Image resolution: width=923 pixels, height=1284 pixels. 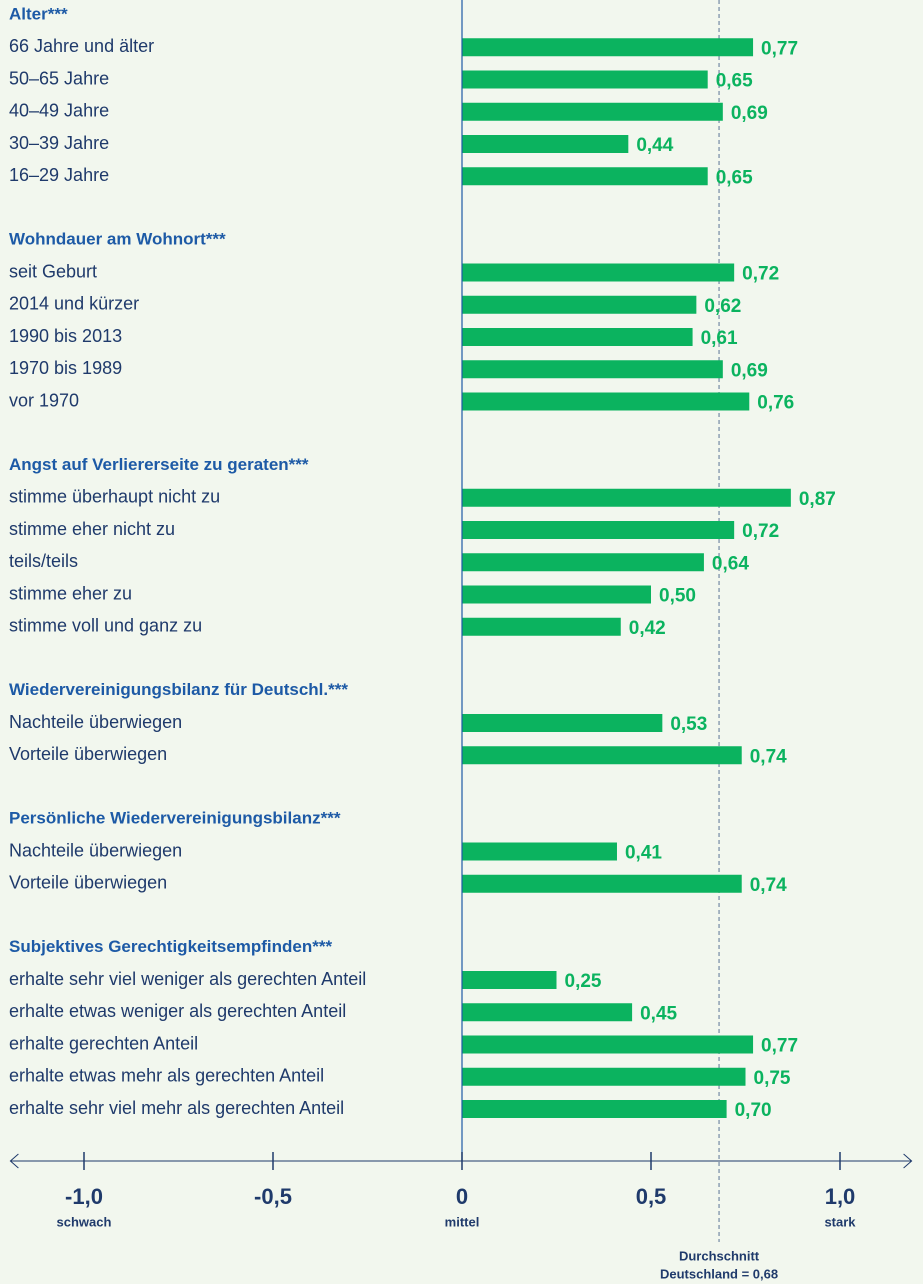 I want to click on category-label: 30–39 Jahre, so click(x=59, y=143).